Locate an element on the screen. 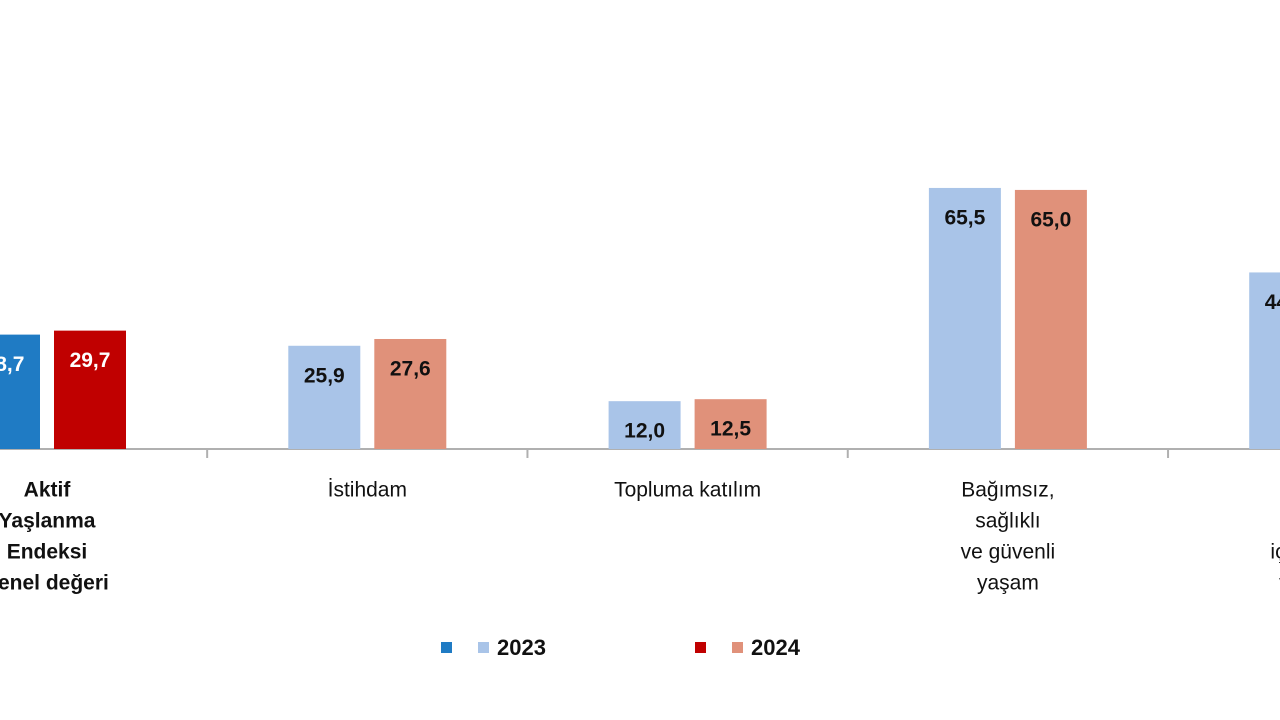 This screenshot has height=720, width=1280. x-tick-label: yaşam is located at coordinates (1008, 583).